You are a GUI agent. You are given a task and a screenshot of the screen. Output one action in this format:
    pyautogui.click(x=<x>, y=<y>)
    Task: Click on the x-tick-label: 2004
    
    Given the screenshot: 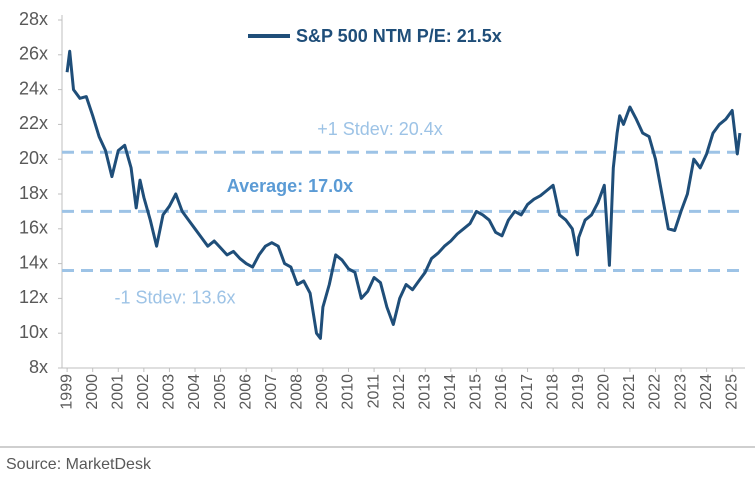 What is the action you would take?
    pyautogui.click(x=194, y=392)
    